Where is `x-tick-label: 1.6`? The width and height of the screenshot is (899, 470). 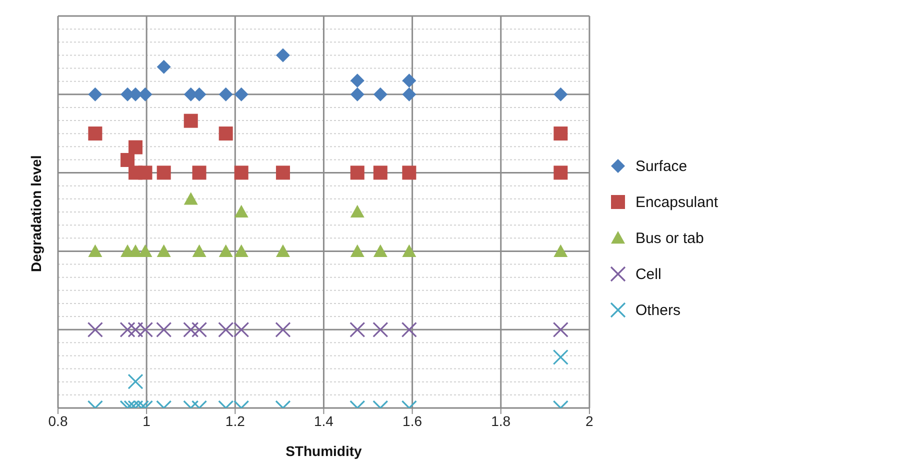
x-tick-label: 1.6 is located at coordinates (412, 420).